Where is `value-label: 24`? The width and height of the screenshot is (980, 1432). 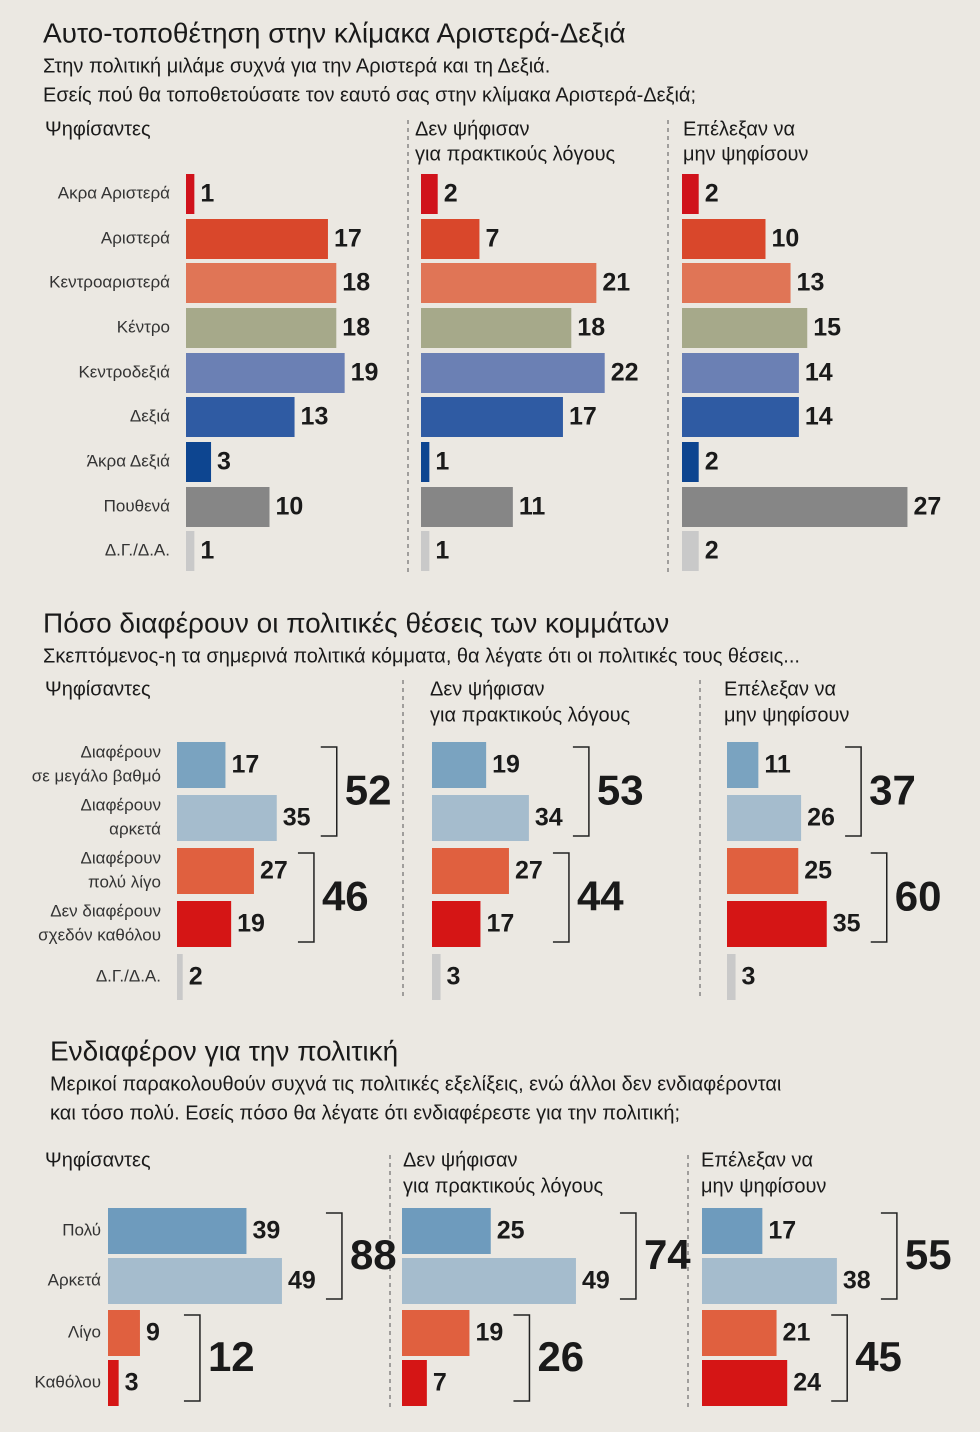 value-label: 24 is located at coordinates (807, 1383).